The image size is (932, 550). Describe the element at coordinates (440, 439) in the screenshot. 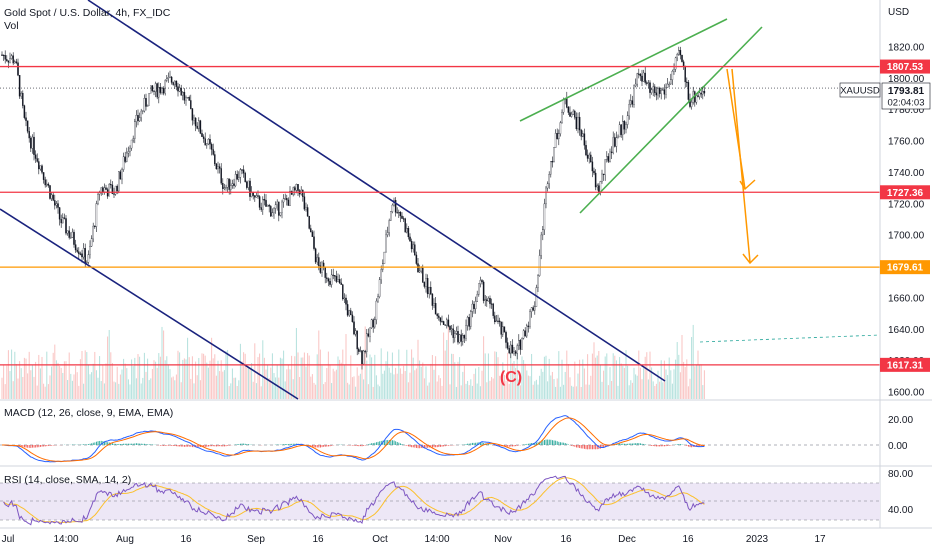

I see `macd-pane` at that location.